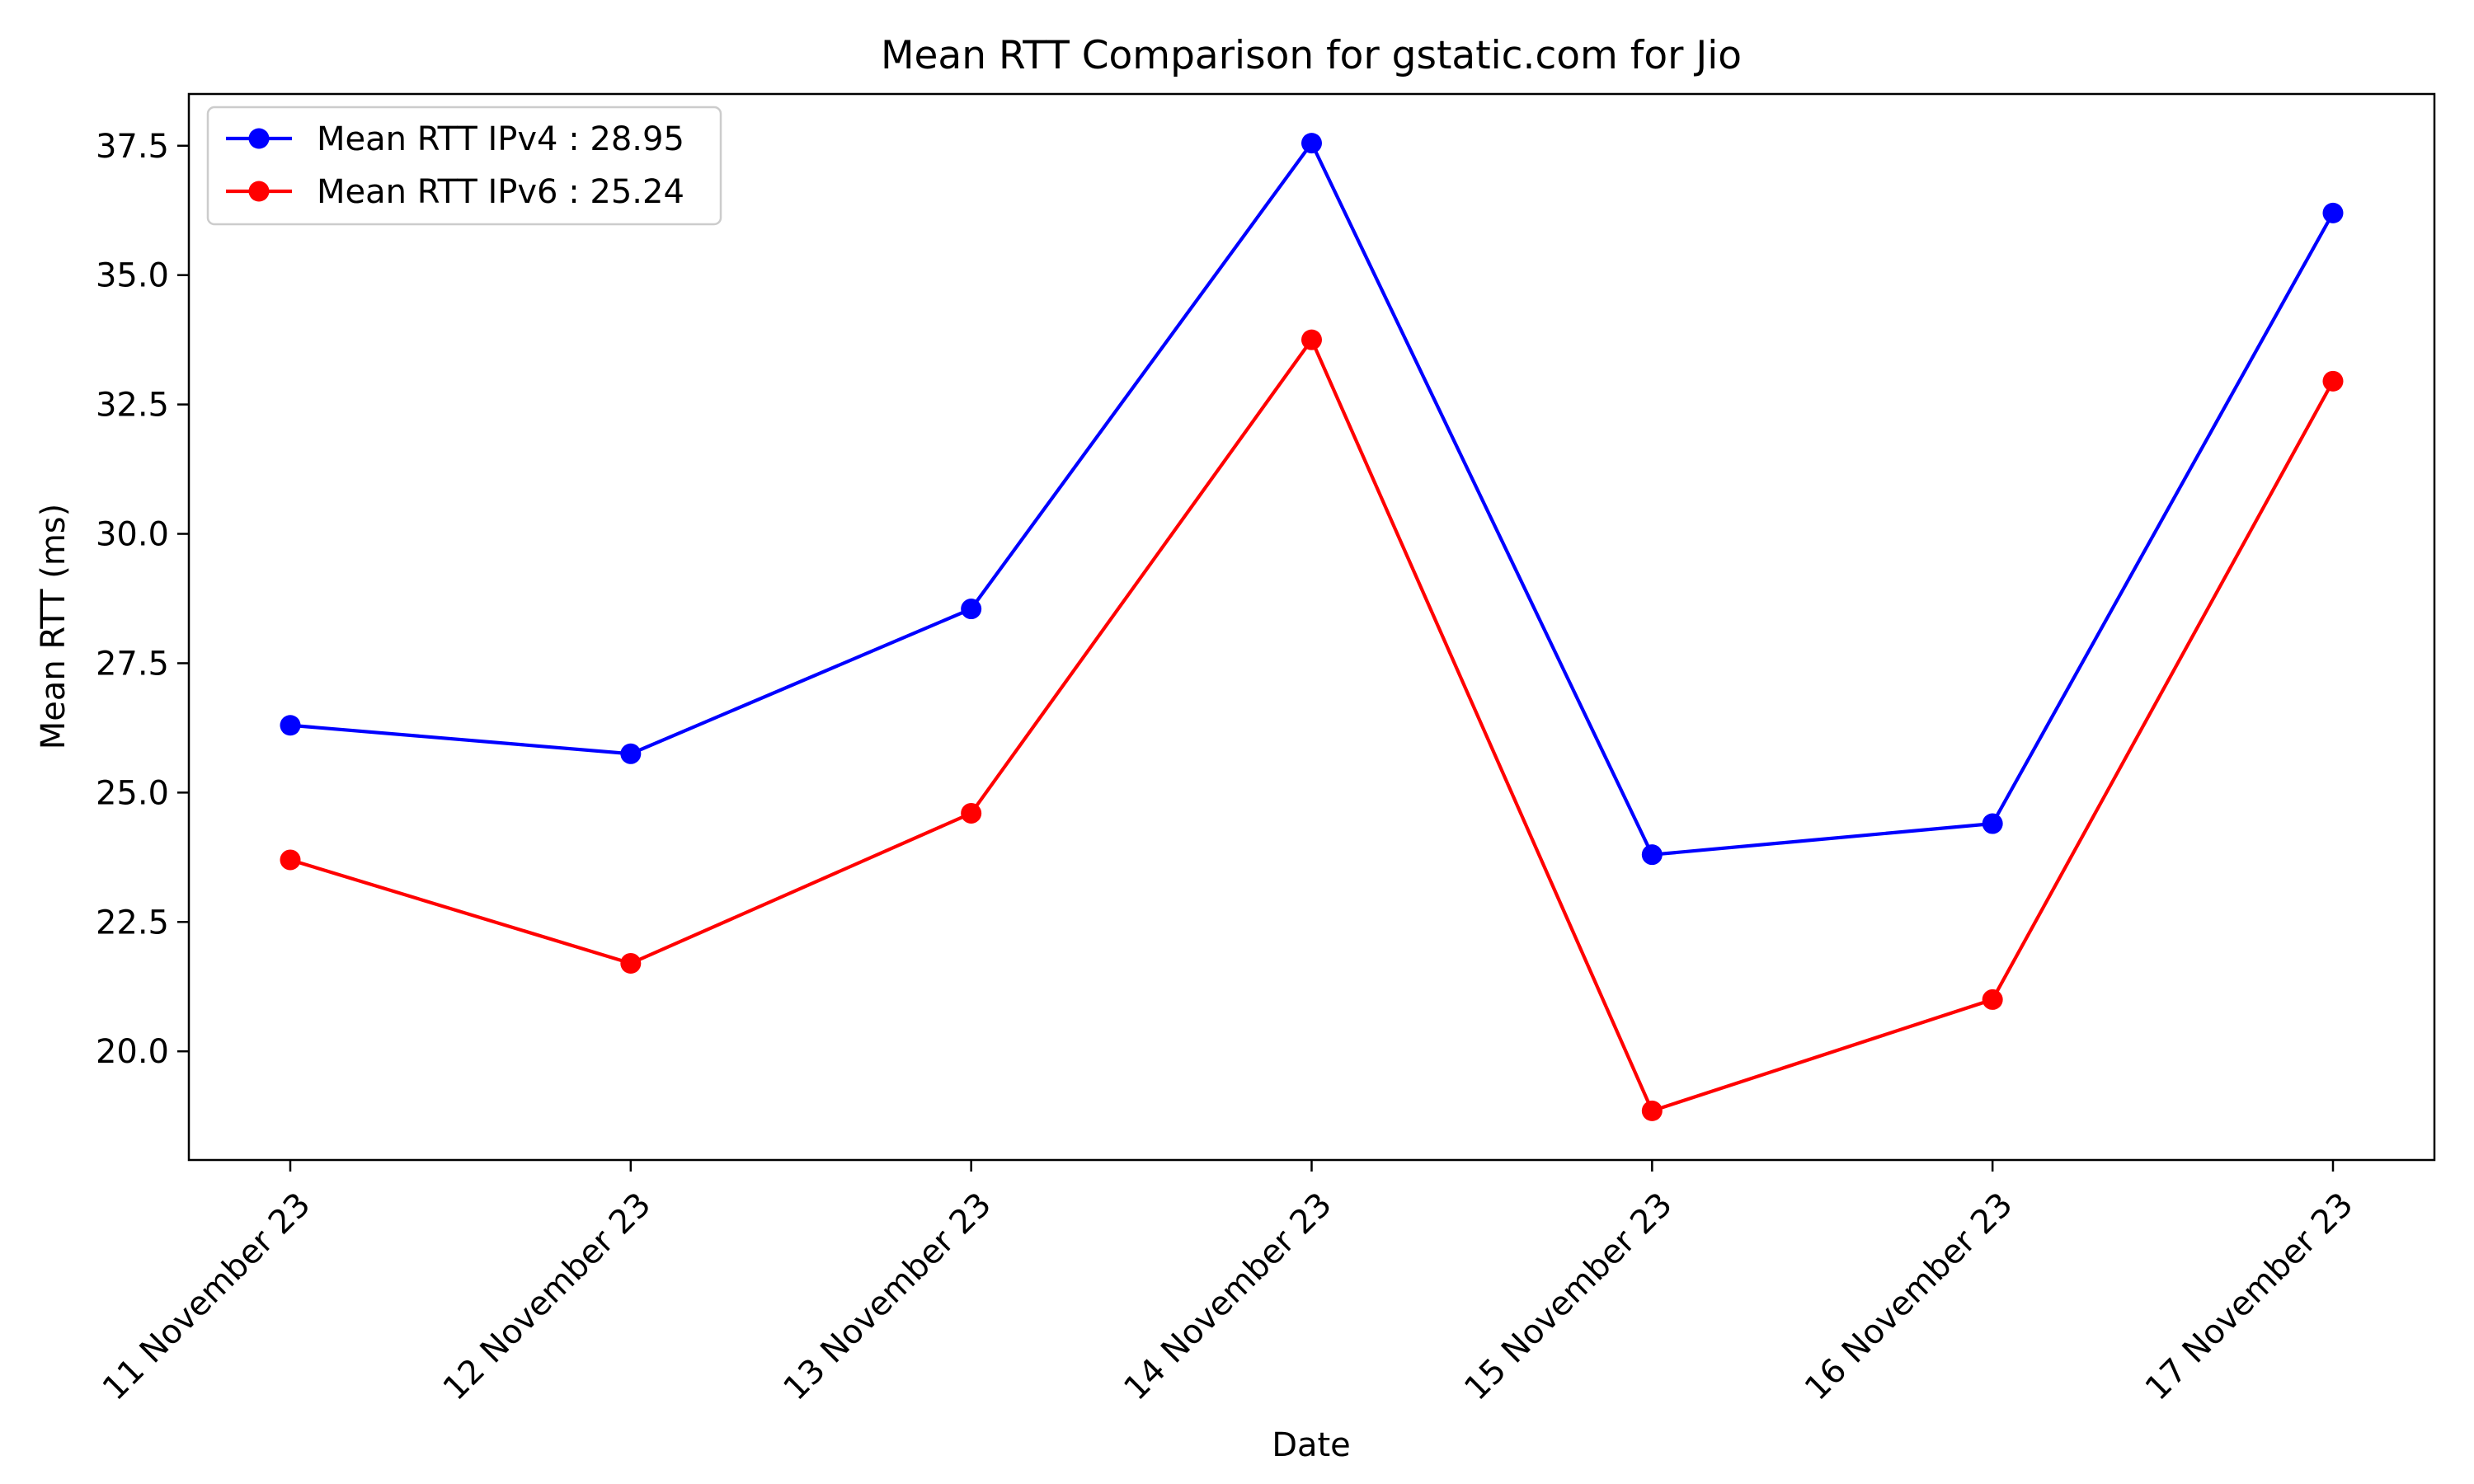 The height and width of the screenshot is (1484, 2474). Describe the element at coordinates (132, 276) in the screenshot. I see `y-tick-label: 35.0` at that location.